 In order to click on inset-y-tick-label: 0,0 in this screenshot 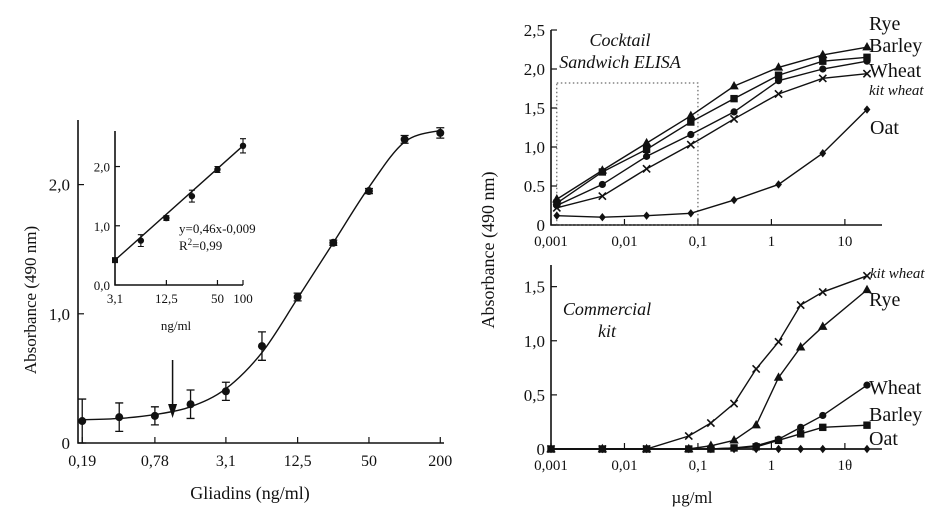, I will do `click(102, 285)`.